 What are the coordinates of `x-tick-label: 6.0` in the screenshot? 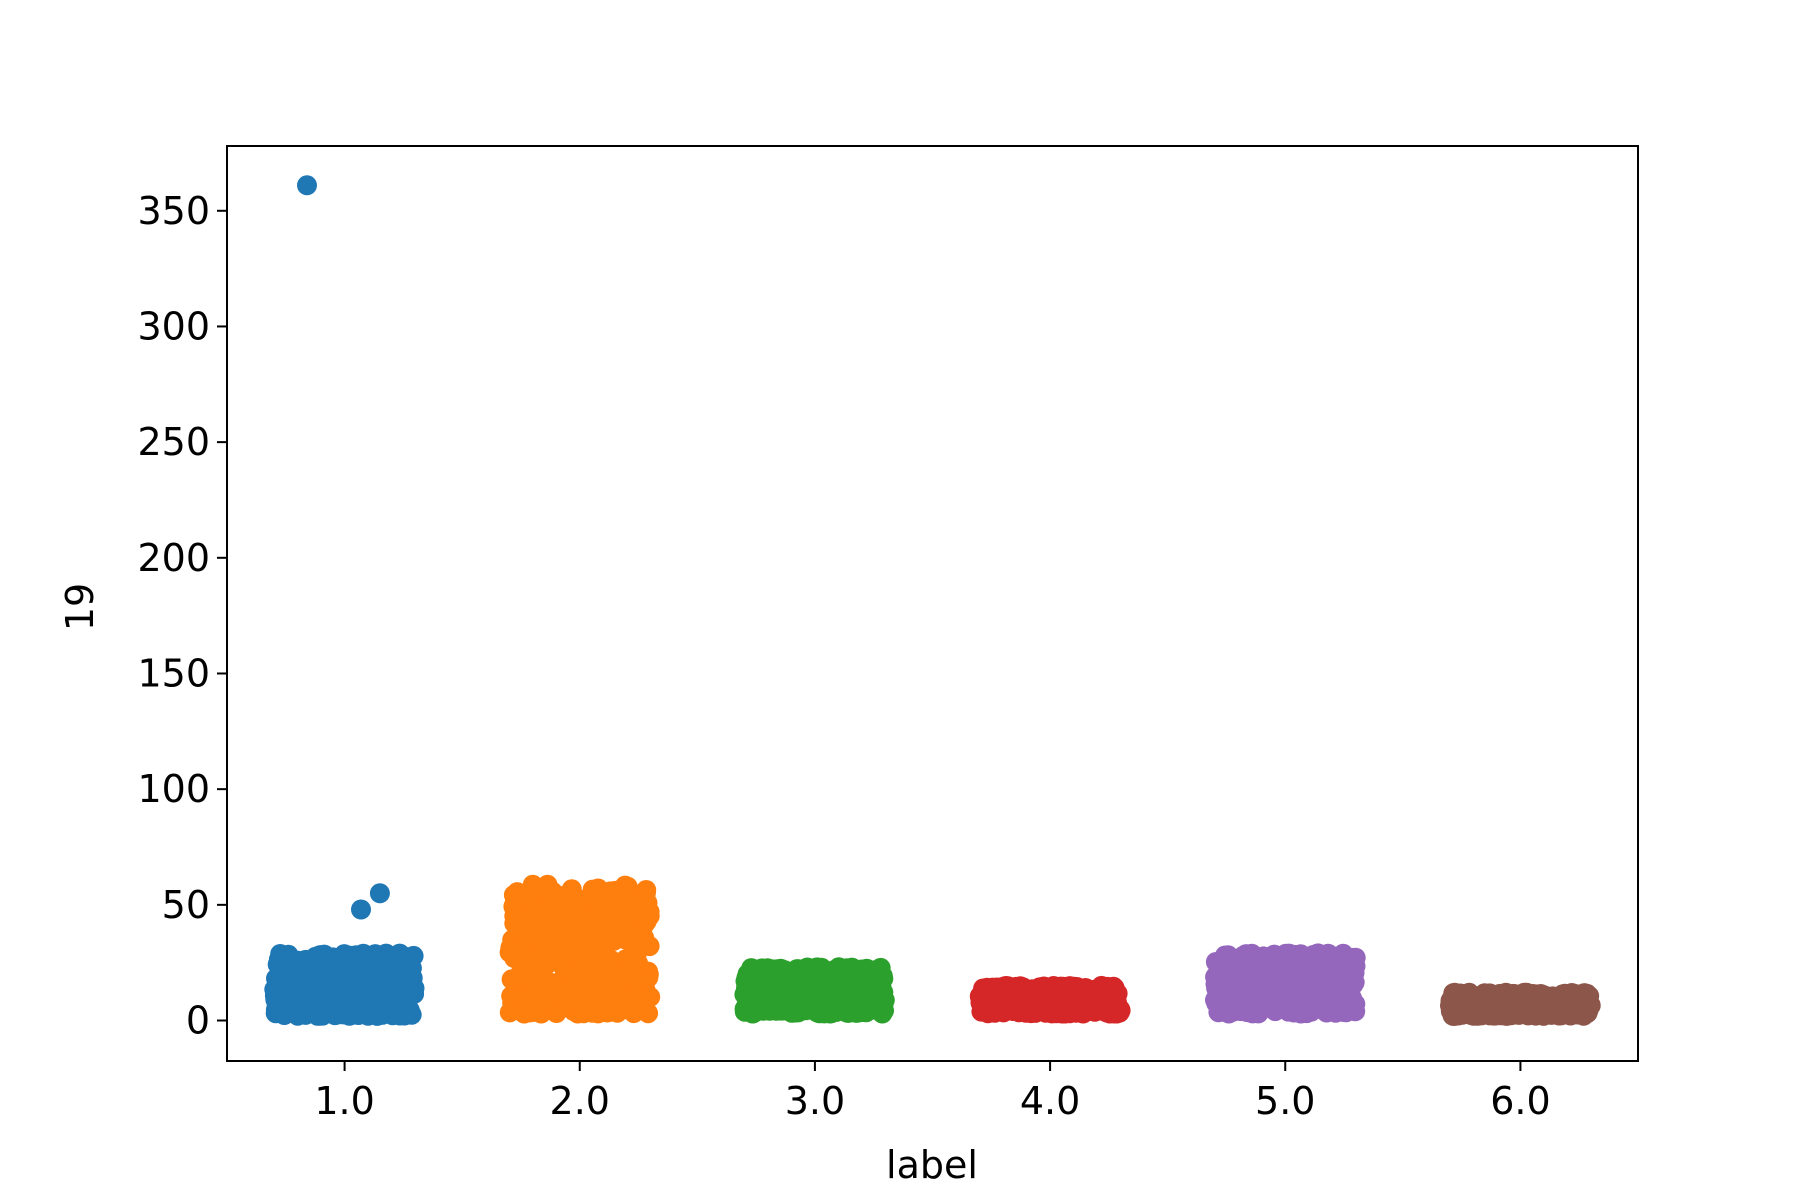 It's located at (1520, 1101).